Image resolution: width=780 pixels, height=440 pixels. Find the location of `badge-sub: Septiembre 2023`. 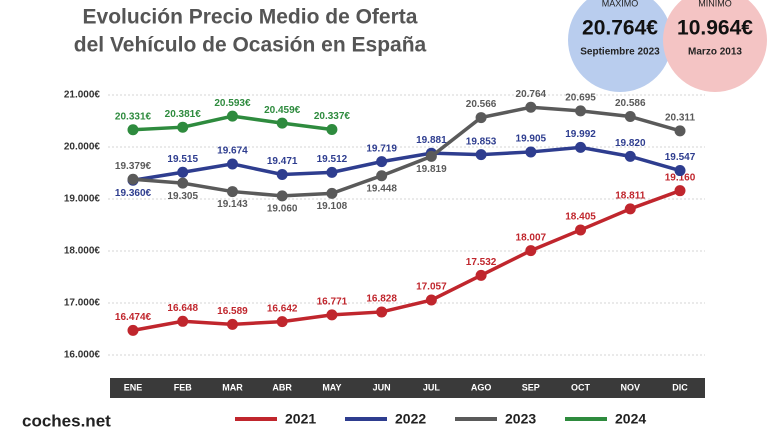

badge-sub: Septiembre 2023 is located at coordinates (620, 52).